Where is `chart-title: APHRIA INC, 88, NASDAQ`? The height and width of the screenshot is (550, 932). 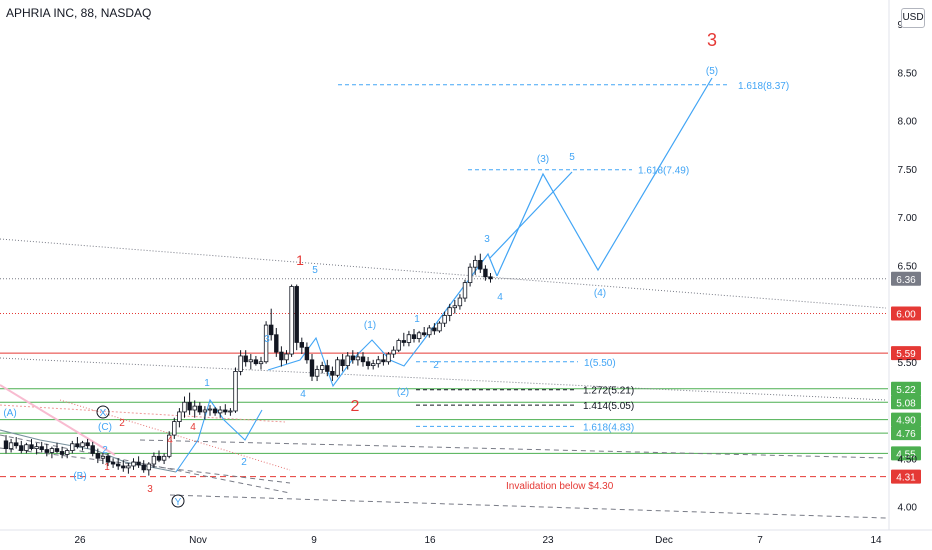
chart-title: APHRIA INC, 88, NASDAQ is located at coordinates (79, 13).